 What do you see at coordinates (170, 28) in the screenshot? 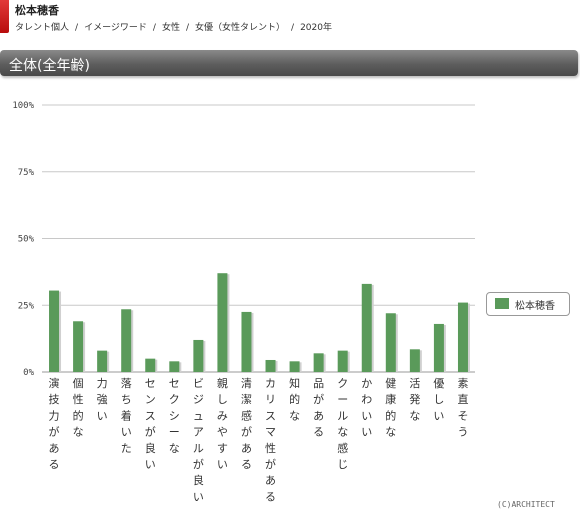
I see `breadcrumb-item-female: 女性` at bounding box center [170, 28].